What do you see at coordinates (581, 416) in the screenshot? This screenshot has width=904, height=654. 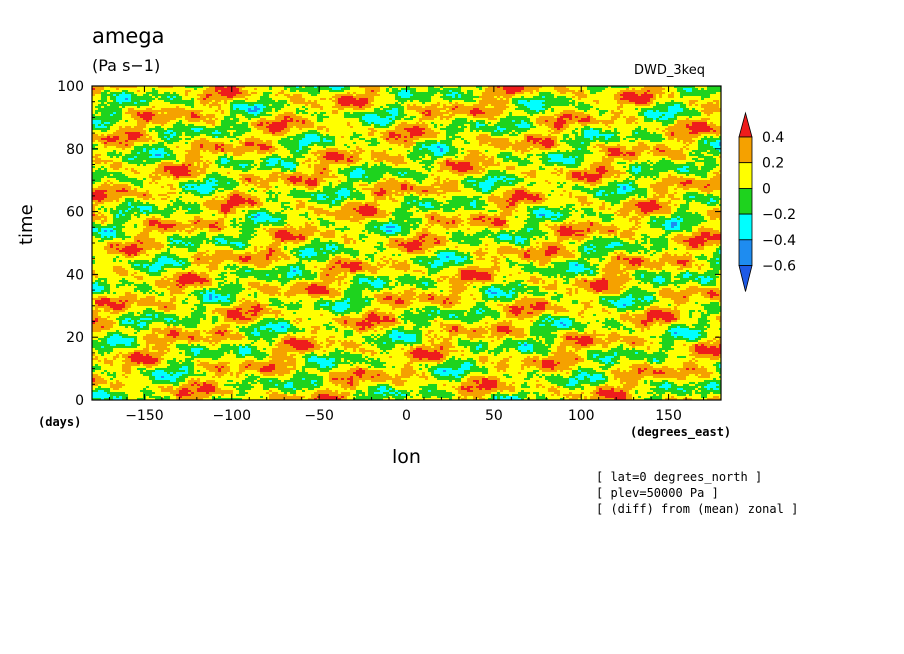 I see `x-tick-label: 100` at bounding box center [581, 416].